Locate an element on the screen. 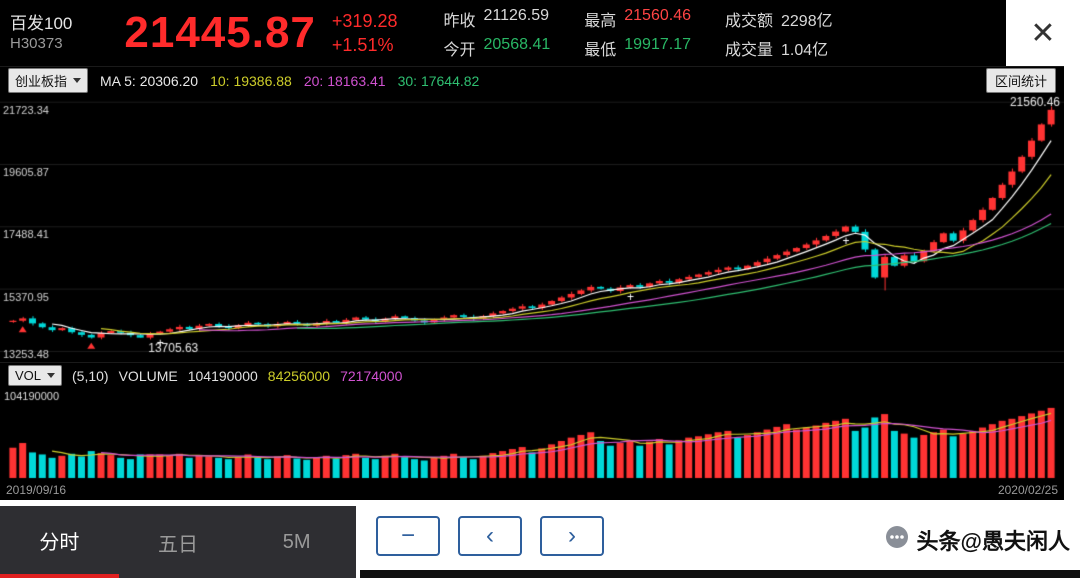 The width and height of the screenshot is (1080, 578). range-stats-button: 区间统计 is located at coordinates (1020, 80).